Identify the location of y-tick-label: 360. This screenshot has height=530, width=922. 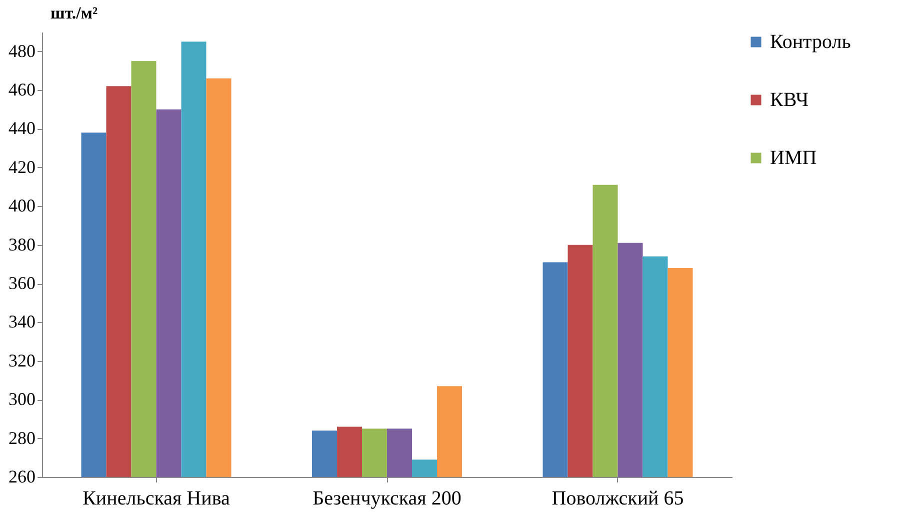
(22, 283).